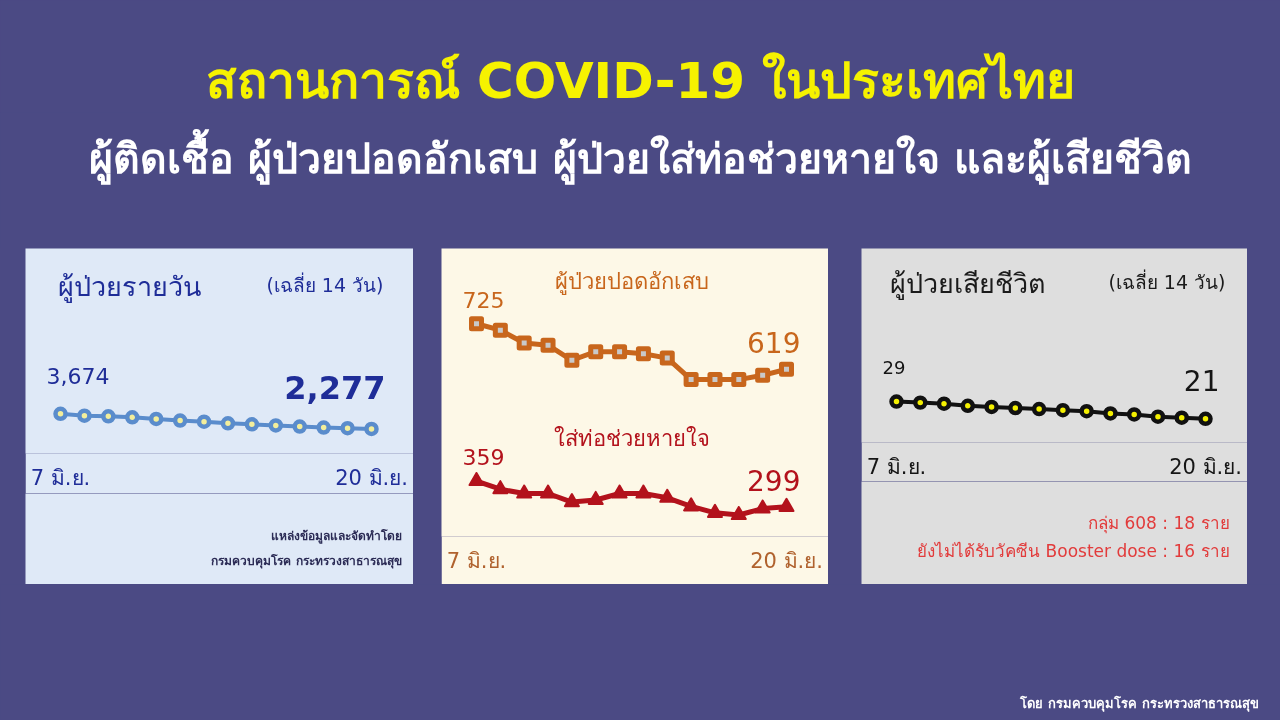 Image resolution: width=1280 pixels, height=720 pixels. What do you see at coordinates (1073, 550) in the screenshot?
I see `text: ยังไม่ได้รับวัคซีน Booster dose : 16 ราย` at bounding box center [1073, 550].